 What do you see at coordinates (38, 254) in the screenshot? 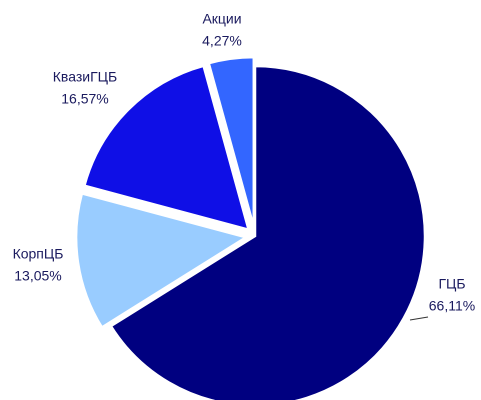
I see `slice-label: КорпЦБ` at bounding box center [38, 254].